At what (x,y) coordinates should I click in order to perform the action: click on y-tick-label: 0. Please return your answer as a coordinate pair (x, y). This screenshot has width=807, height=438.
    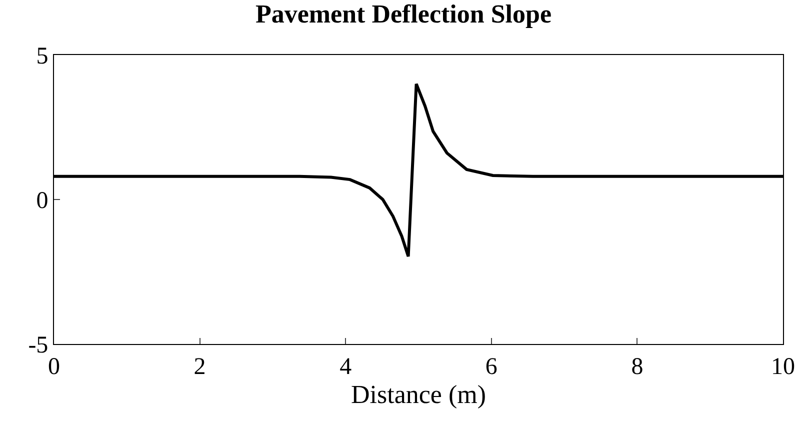
    Looking at the image, I should click on (42, 201).